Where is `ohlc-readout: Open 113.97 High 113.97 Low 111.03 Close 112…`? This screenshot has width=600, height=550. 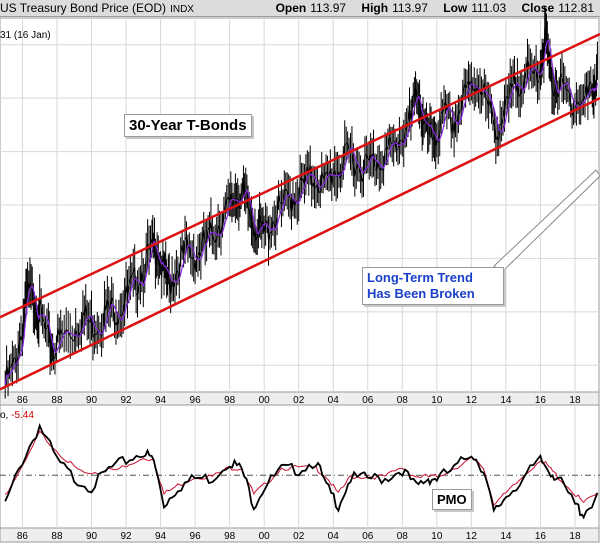 ohlc-readout: Open 113.97 High 113.97 Low 111.03 Close 112… is located at coordinates (429, 8).